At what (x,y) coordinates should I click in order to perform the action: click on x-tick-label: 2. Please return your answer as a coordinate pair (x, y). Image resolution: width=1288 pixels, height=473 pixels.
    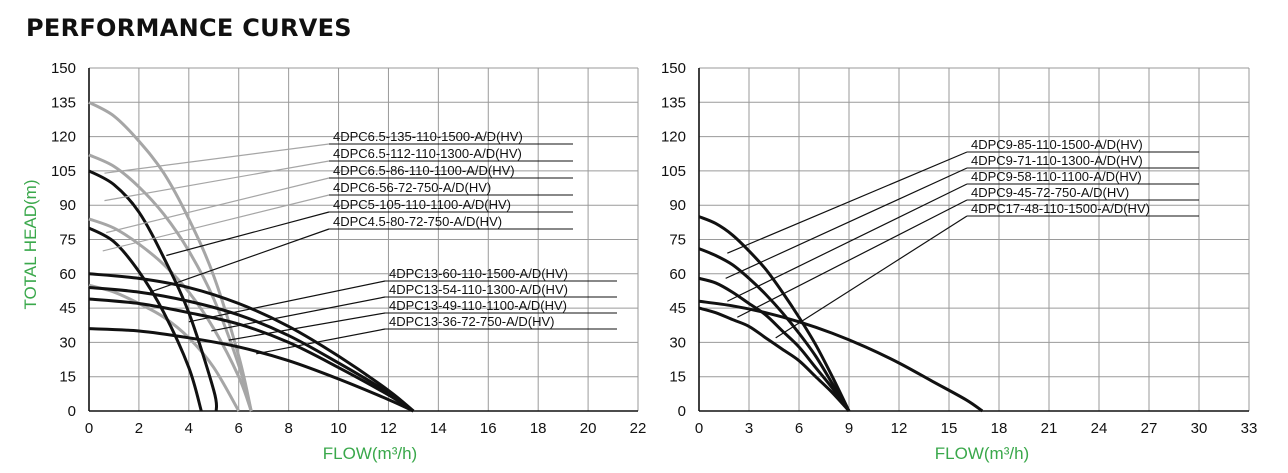
    Looking at the image, I should click on (139, 428).